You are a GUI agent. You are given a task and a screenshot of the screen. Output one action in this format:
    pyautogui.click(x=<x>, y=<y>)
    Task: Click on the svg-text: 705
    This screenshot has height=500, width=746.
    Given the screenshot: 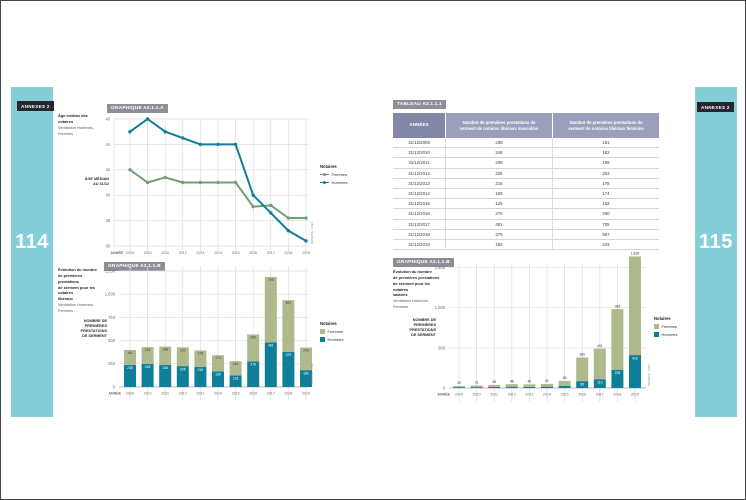 What is the action you would take?
    pyautogui.click(x=271, y=280)
    